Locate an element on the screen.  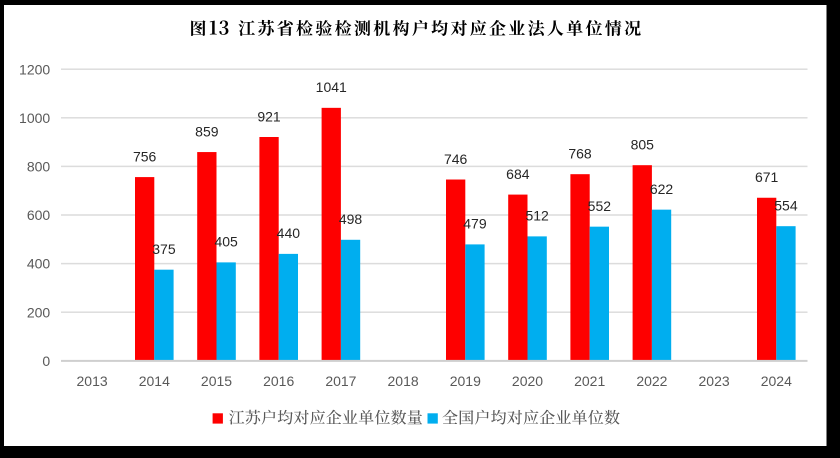
svg-text: 1200 is located at coordinates (34, 69).